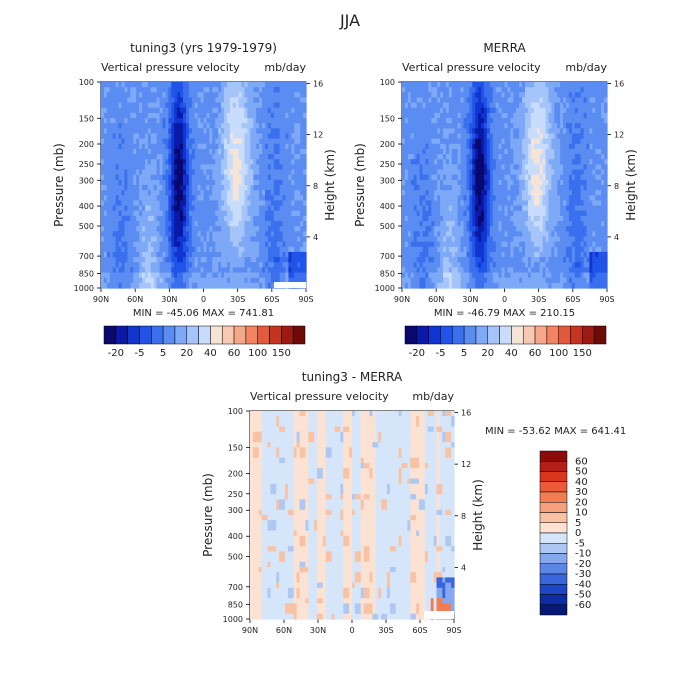 The height and width of the screenshot is (700, 700). What do you see at coordinates (290, 285) in the screenshot?
I see `mask-topo-model` at bounding box center [290, 285].